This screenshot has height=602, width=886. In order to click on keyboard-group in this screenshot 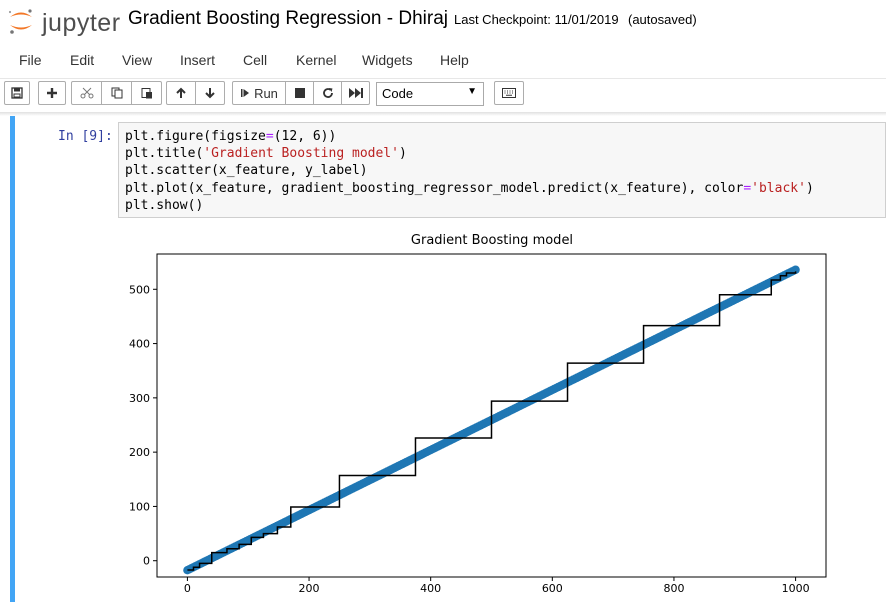, I will do `click(509, 93)`.